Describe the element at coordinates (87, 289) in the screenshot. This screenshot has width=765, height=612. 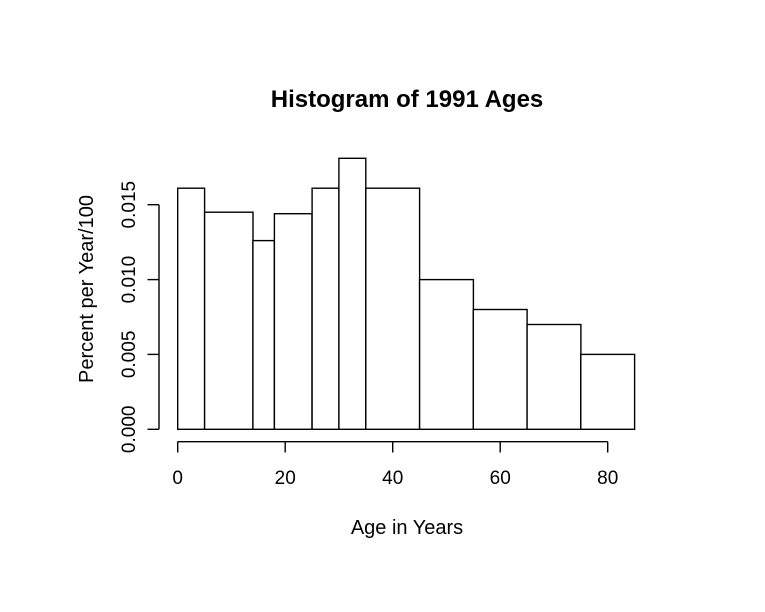
I see `y-axis-label: Percent per Year/100` at that location.